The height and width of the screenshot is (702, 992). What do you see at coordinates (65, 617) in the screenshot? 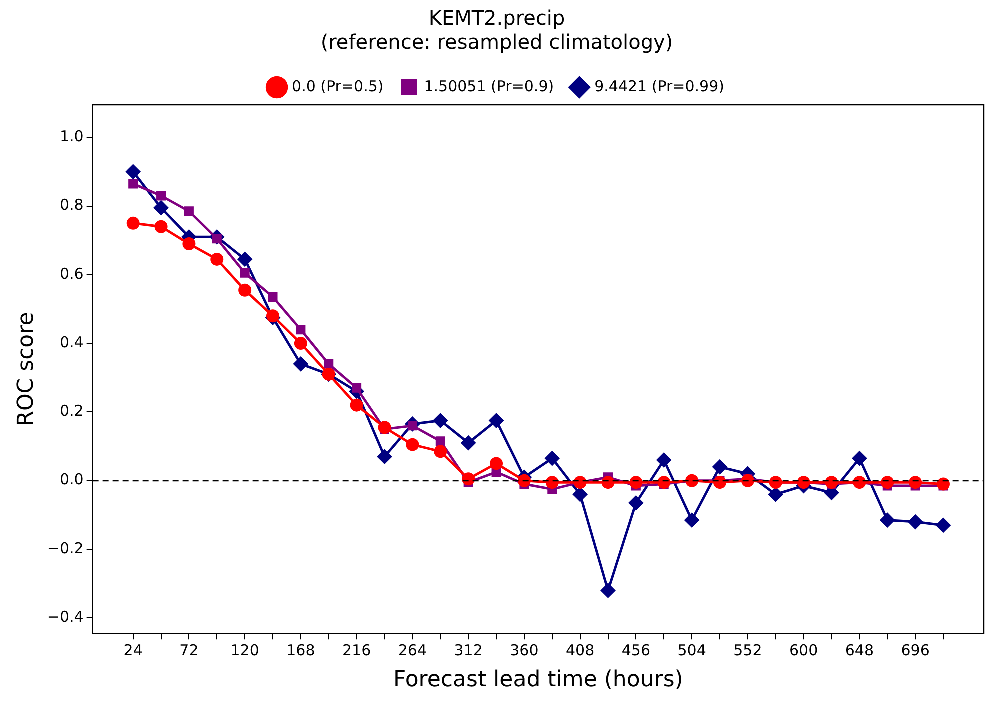
I see `y-tick-label: −0.4` at bounding box center [65, 617].